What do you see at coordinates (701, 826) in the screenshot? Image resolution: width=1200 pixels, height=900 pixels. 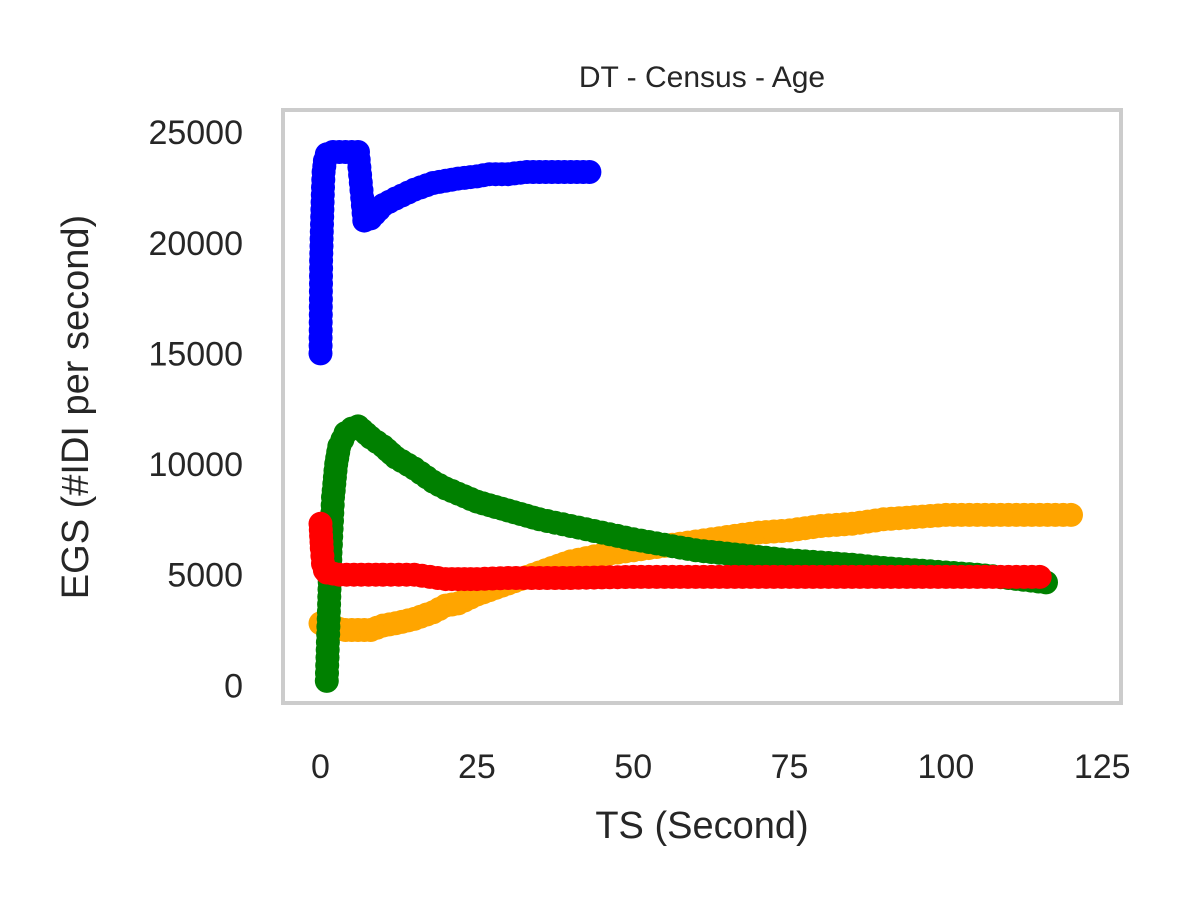 I see `x-axis-label: TS (Second)` at bounding box center [701, 826].